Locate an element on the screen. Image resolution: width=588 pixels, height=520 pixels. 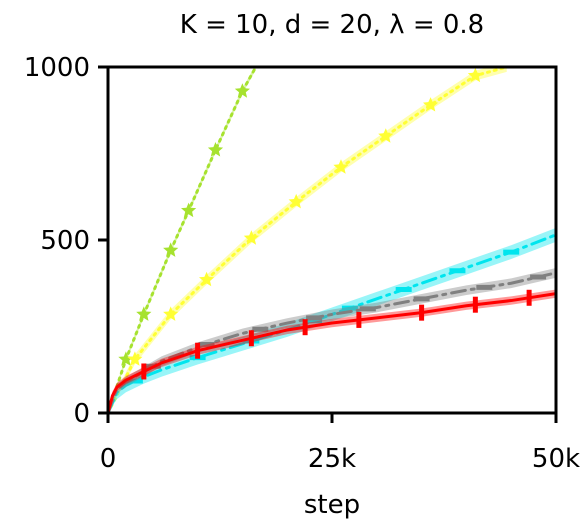
y-tick-label-0: 0 is located at coordinates (81, 414).